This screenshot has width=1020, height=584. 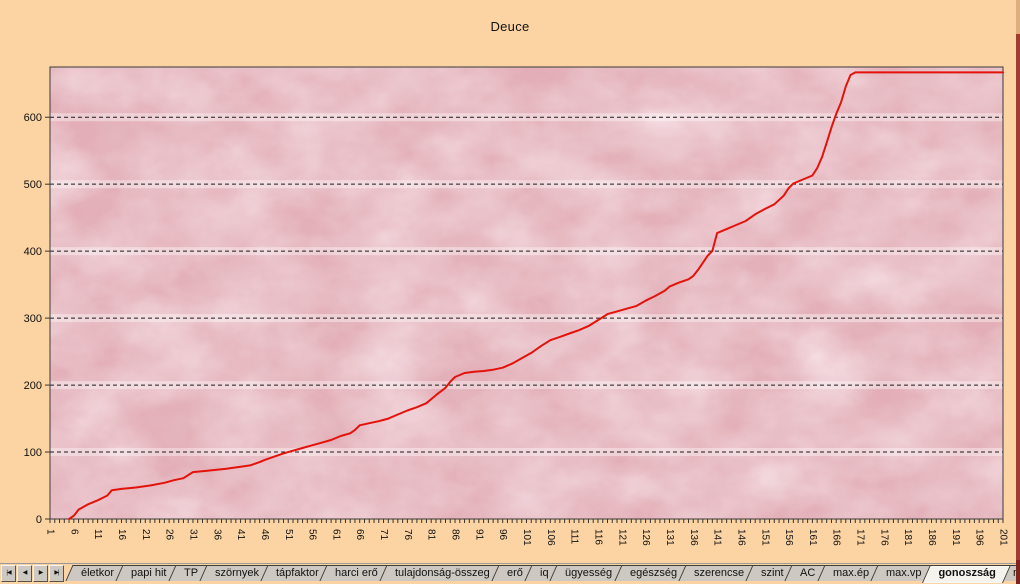 I want to click on y-axis-label: 400, so click(x=33, y=252).